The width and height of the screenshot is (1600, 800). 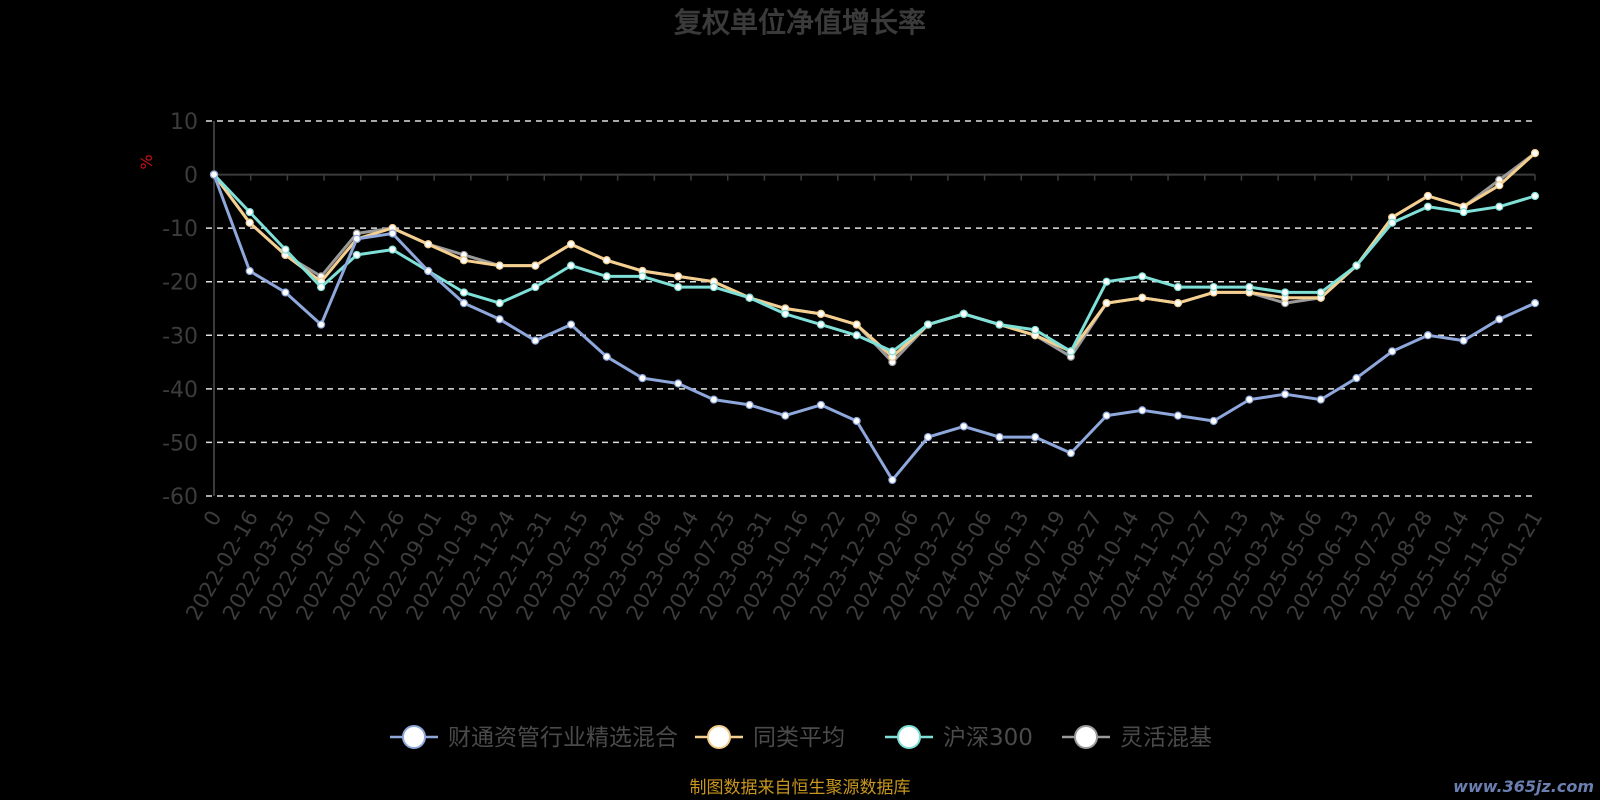 What do you see at coordinates (800, 788) in the screenshot?
I see `source-note: 制图数据来自恒生聚源数据库` at bounding box center [800, 788].